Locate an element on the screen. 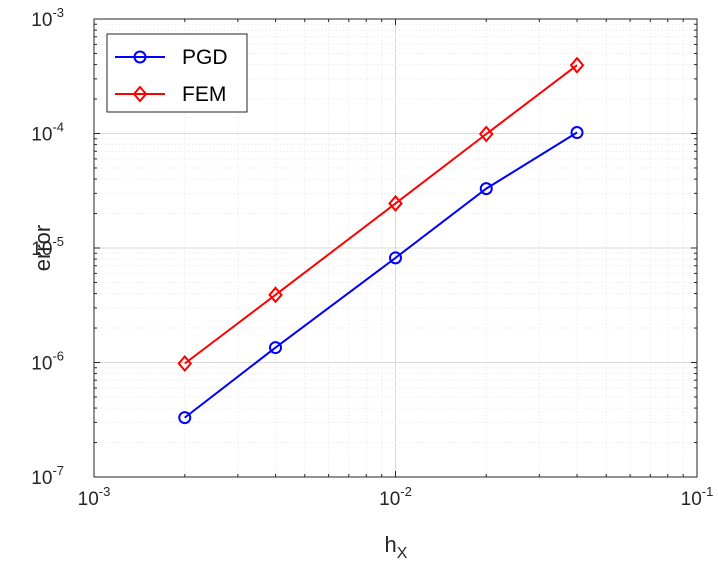  x-tick-label: 10⁻¹ is located at coordinates (697, 497).